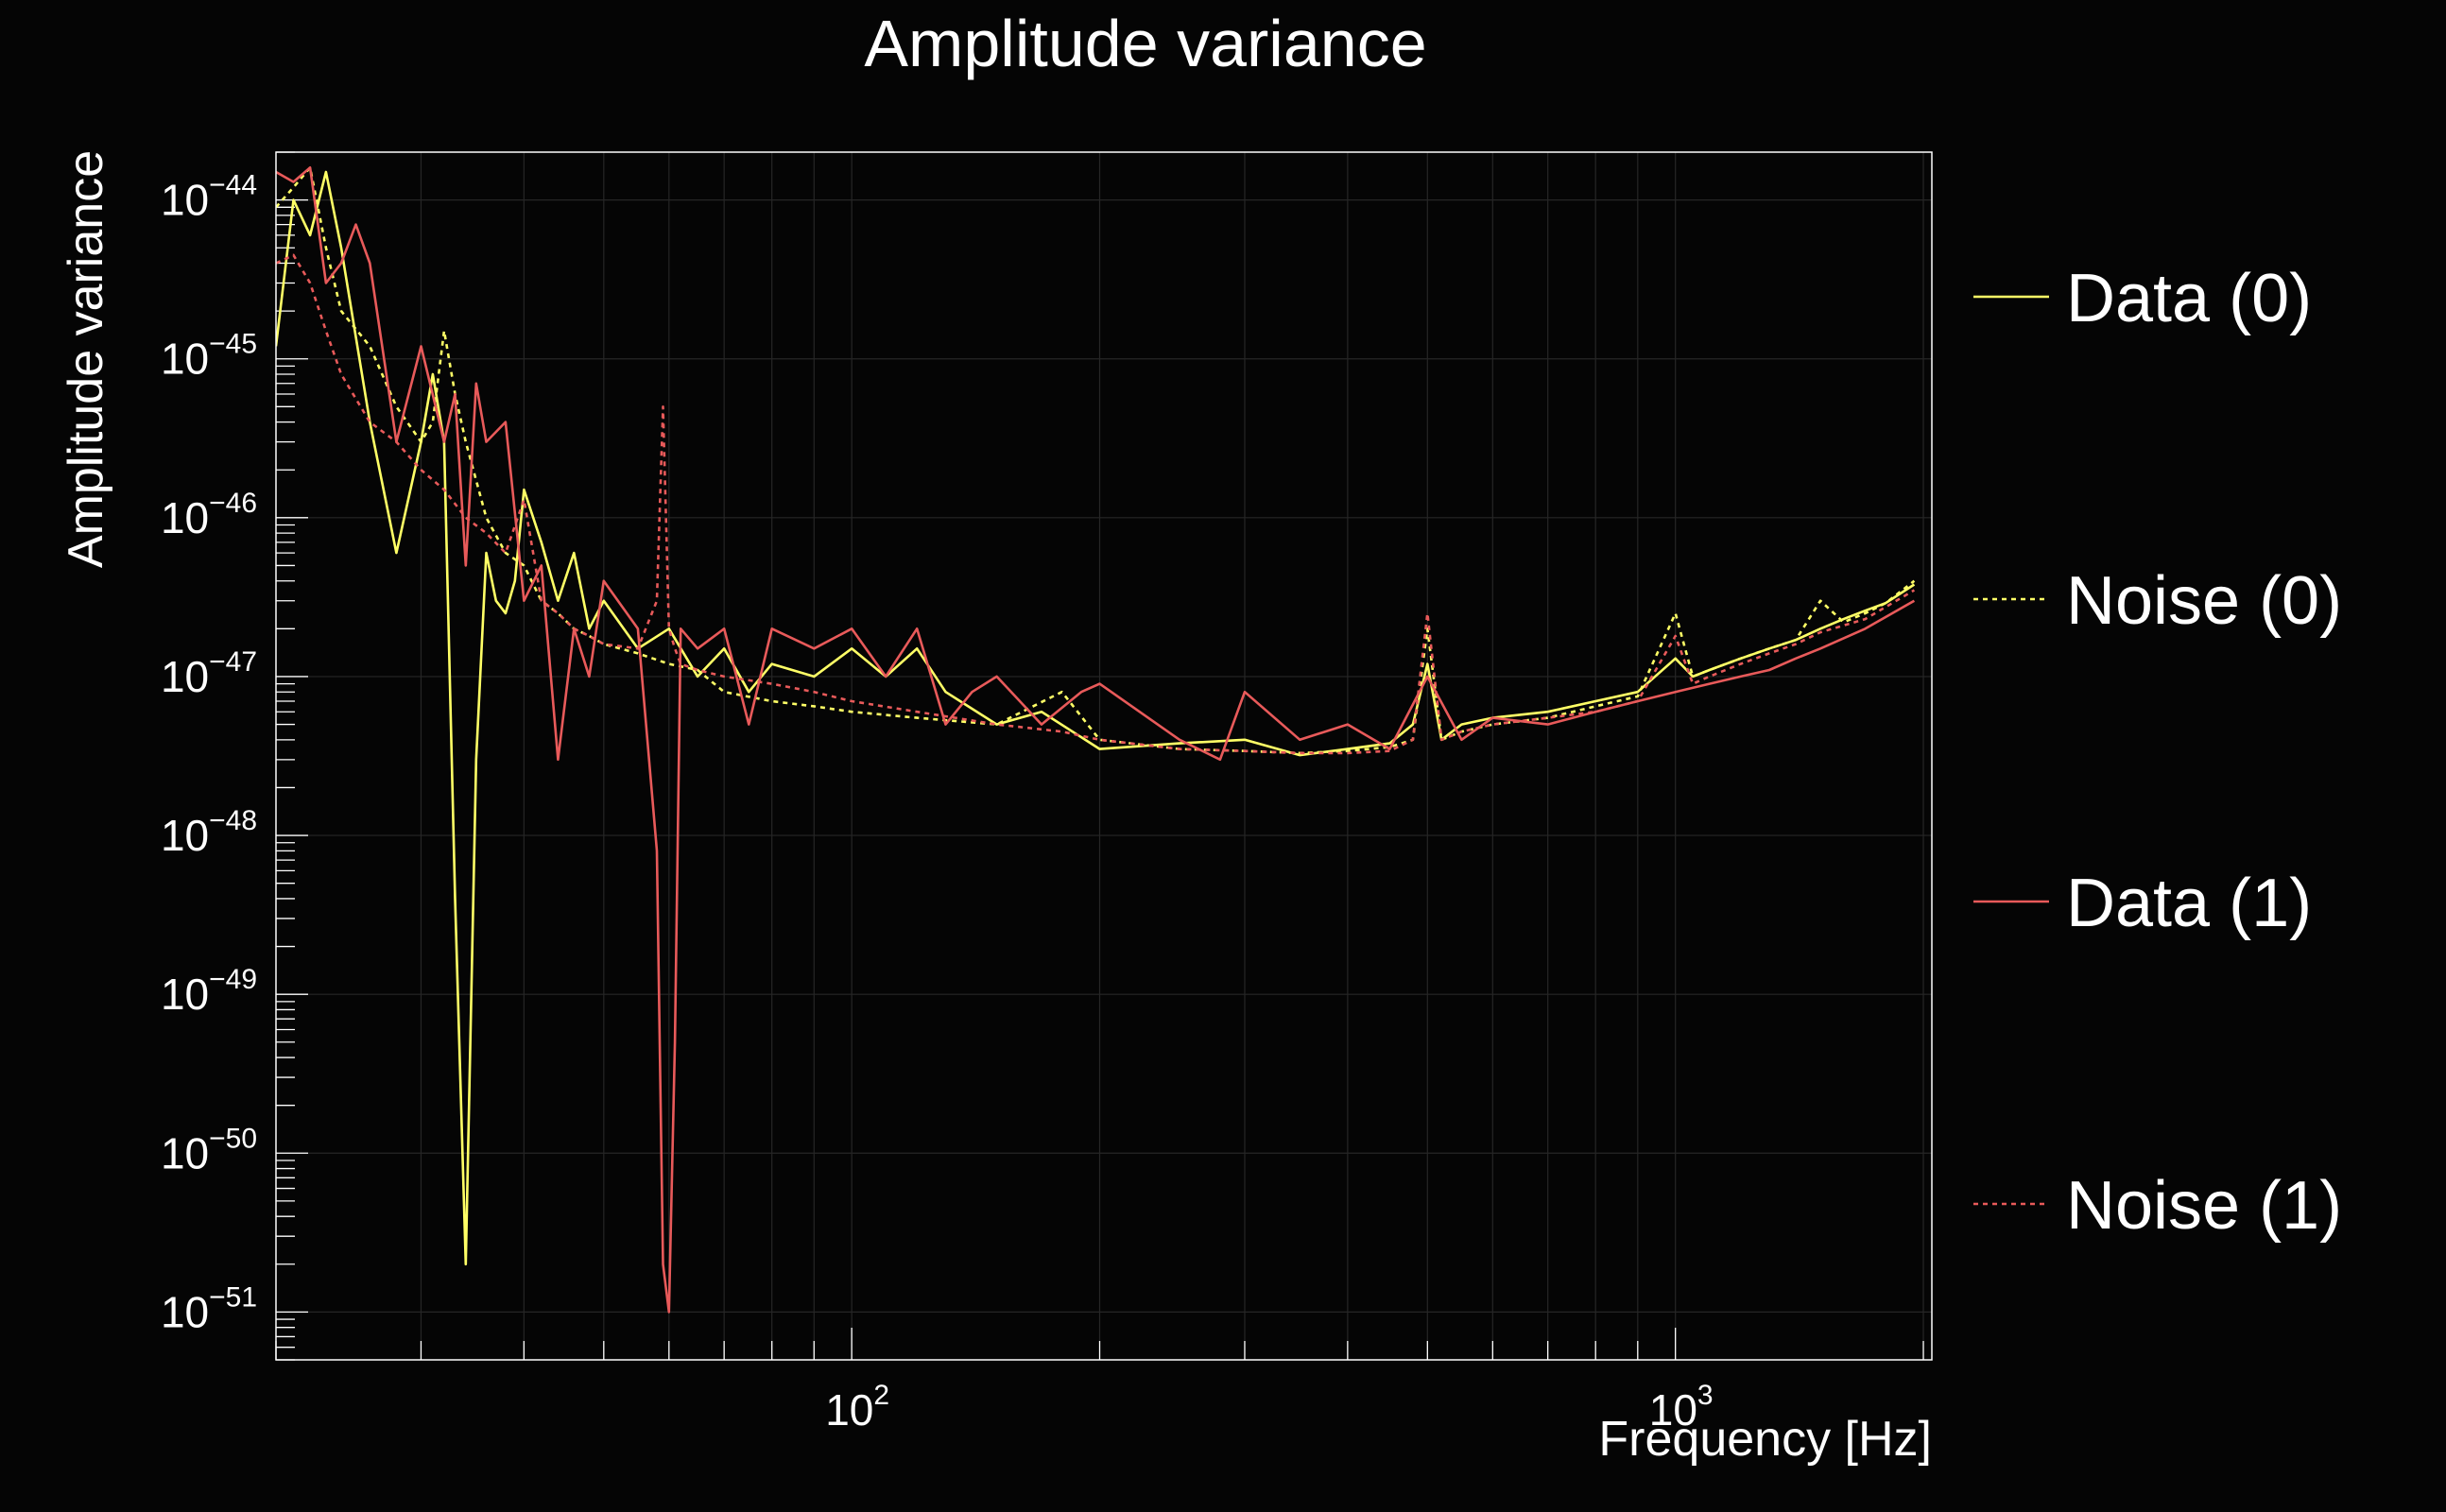 The width and height of the screenshot is (2446, 1512). What do you see at coordinates (209, 753) in the screenshot?
I see `y-tick-labels: 10−44 10−45 10−46 10−47 10−48 10−49 10−50 10−51` at bounding box center [209, 753].